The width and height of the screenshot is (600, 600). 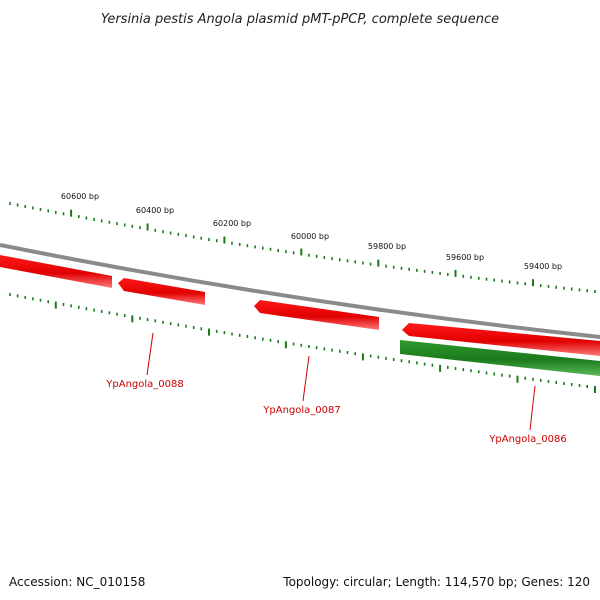 I want to click on tick-track-outer, so click(x=302, y=247).